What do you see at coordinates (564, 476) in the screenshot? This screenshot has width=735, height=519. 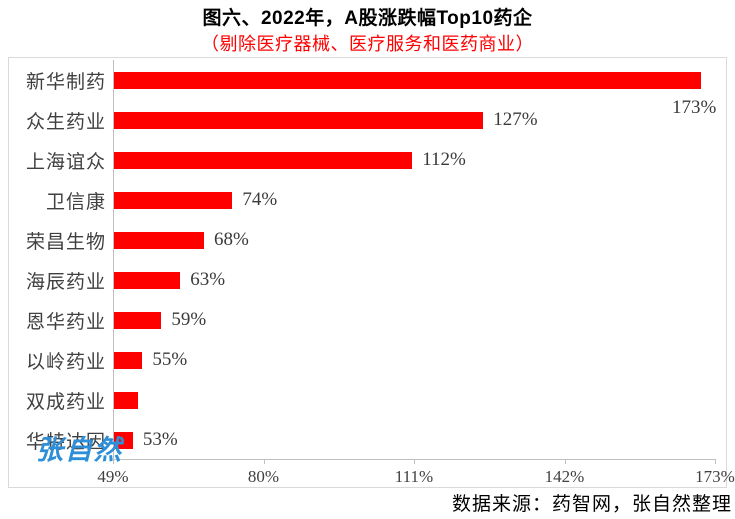 I see `x-axis-tick-label: 142%` at bounding box center [564, 476].